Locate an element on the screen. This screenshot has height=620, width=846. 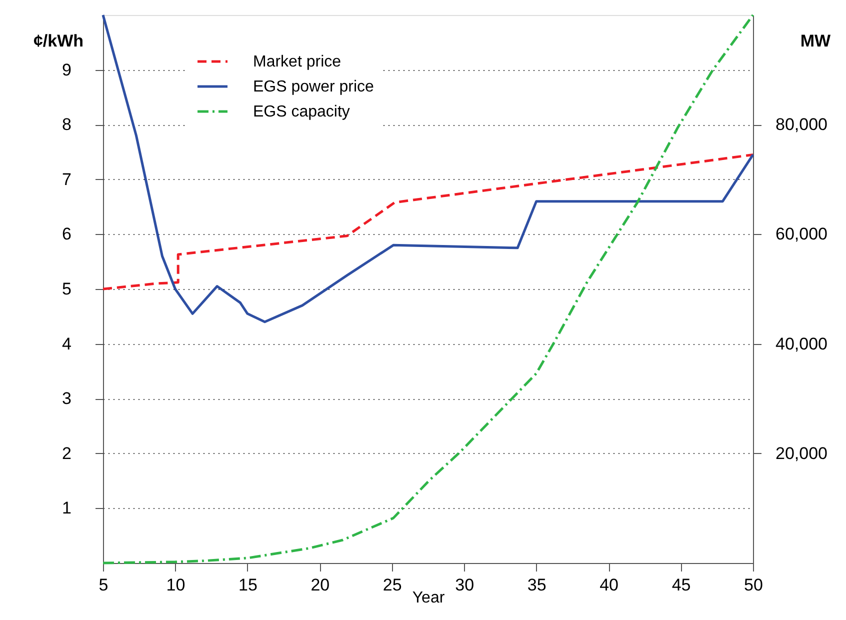
x-tick-label: 35 is located at coordinates (536, 585).